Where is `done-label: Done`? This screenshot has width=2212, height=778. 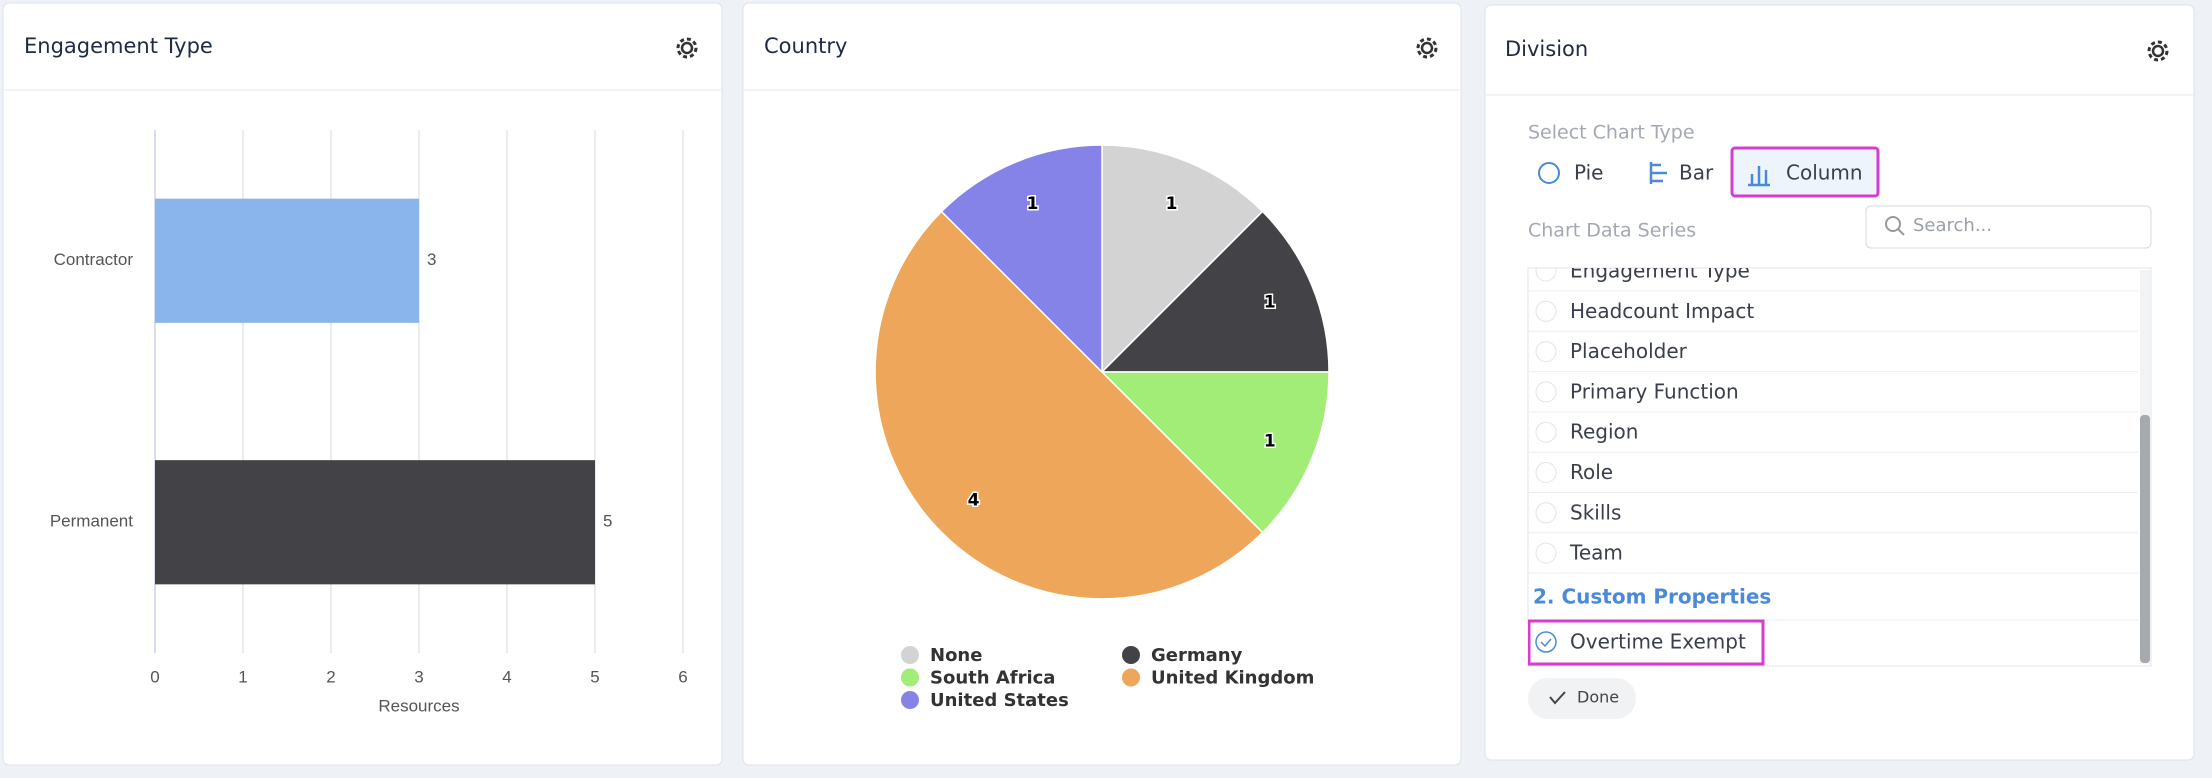
done-label: Done is located at coordinates (1598, 697).